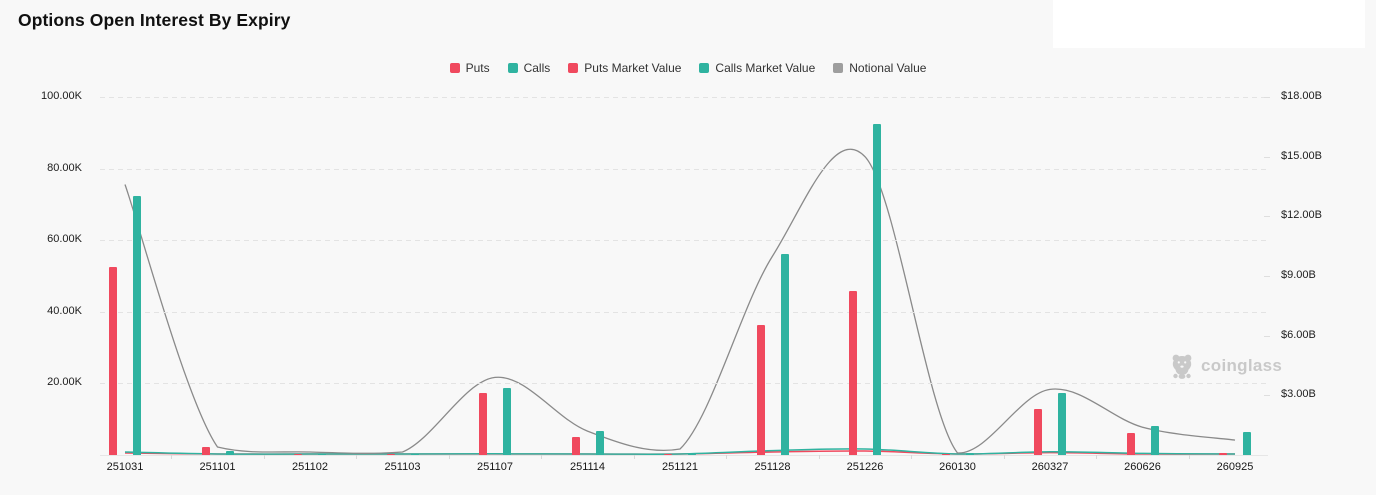  Describe the element at coordinates (684, 455) in the screenshot. I see `x-axis-line` at that location.